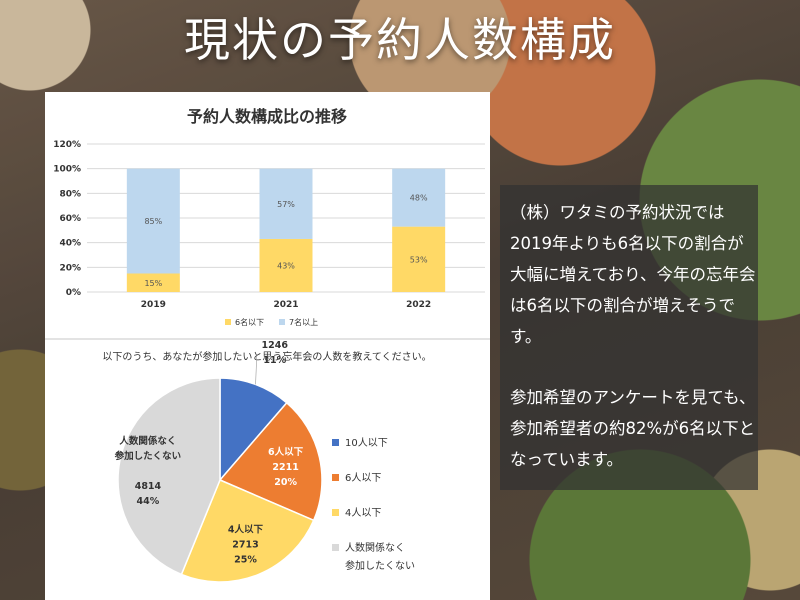  I want to click on page-title: 現状の予約人数構成, so click(400, 40).